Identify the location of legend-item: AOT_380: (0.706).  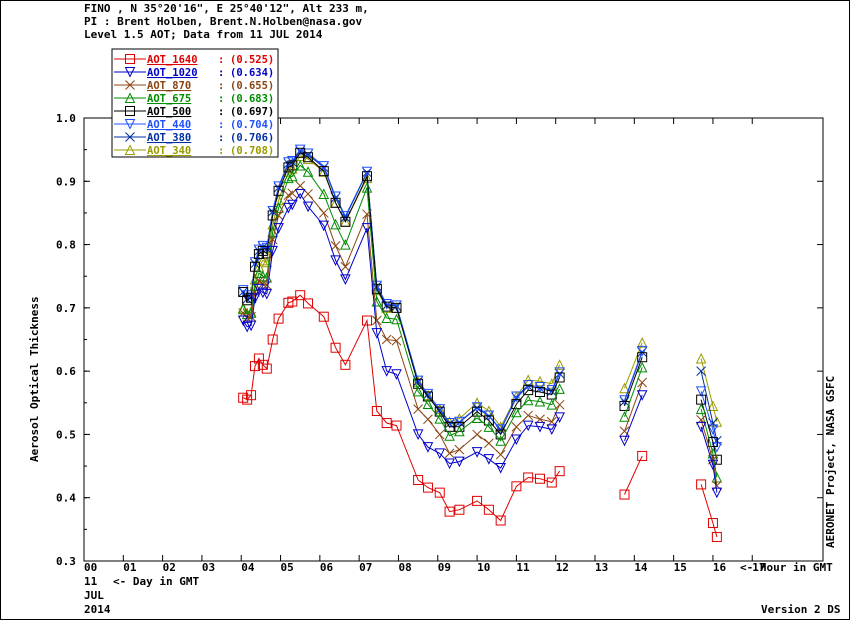
(194, 138).